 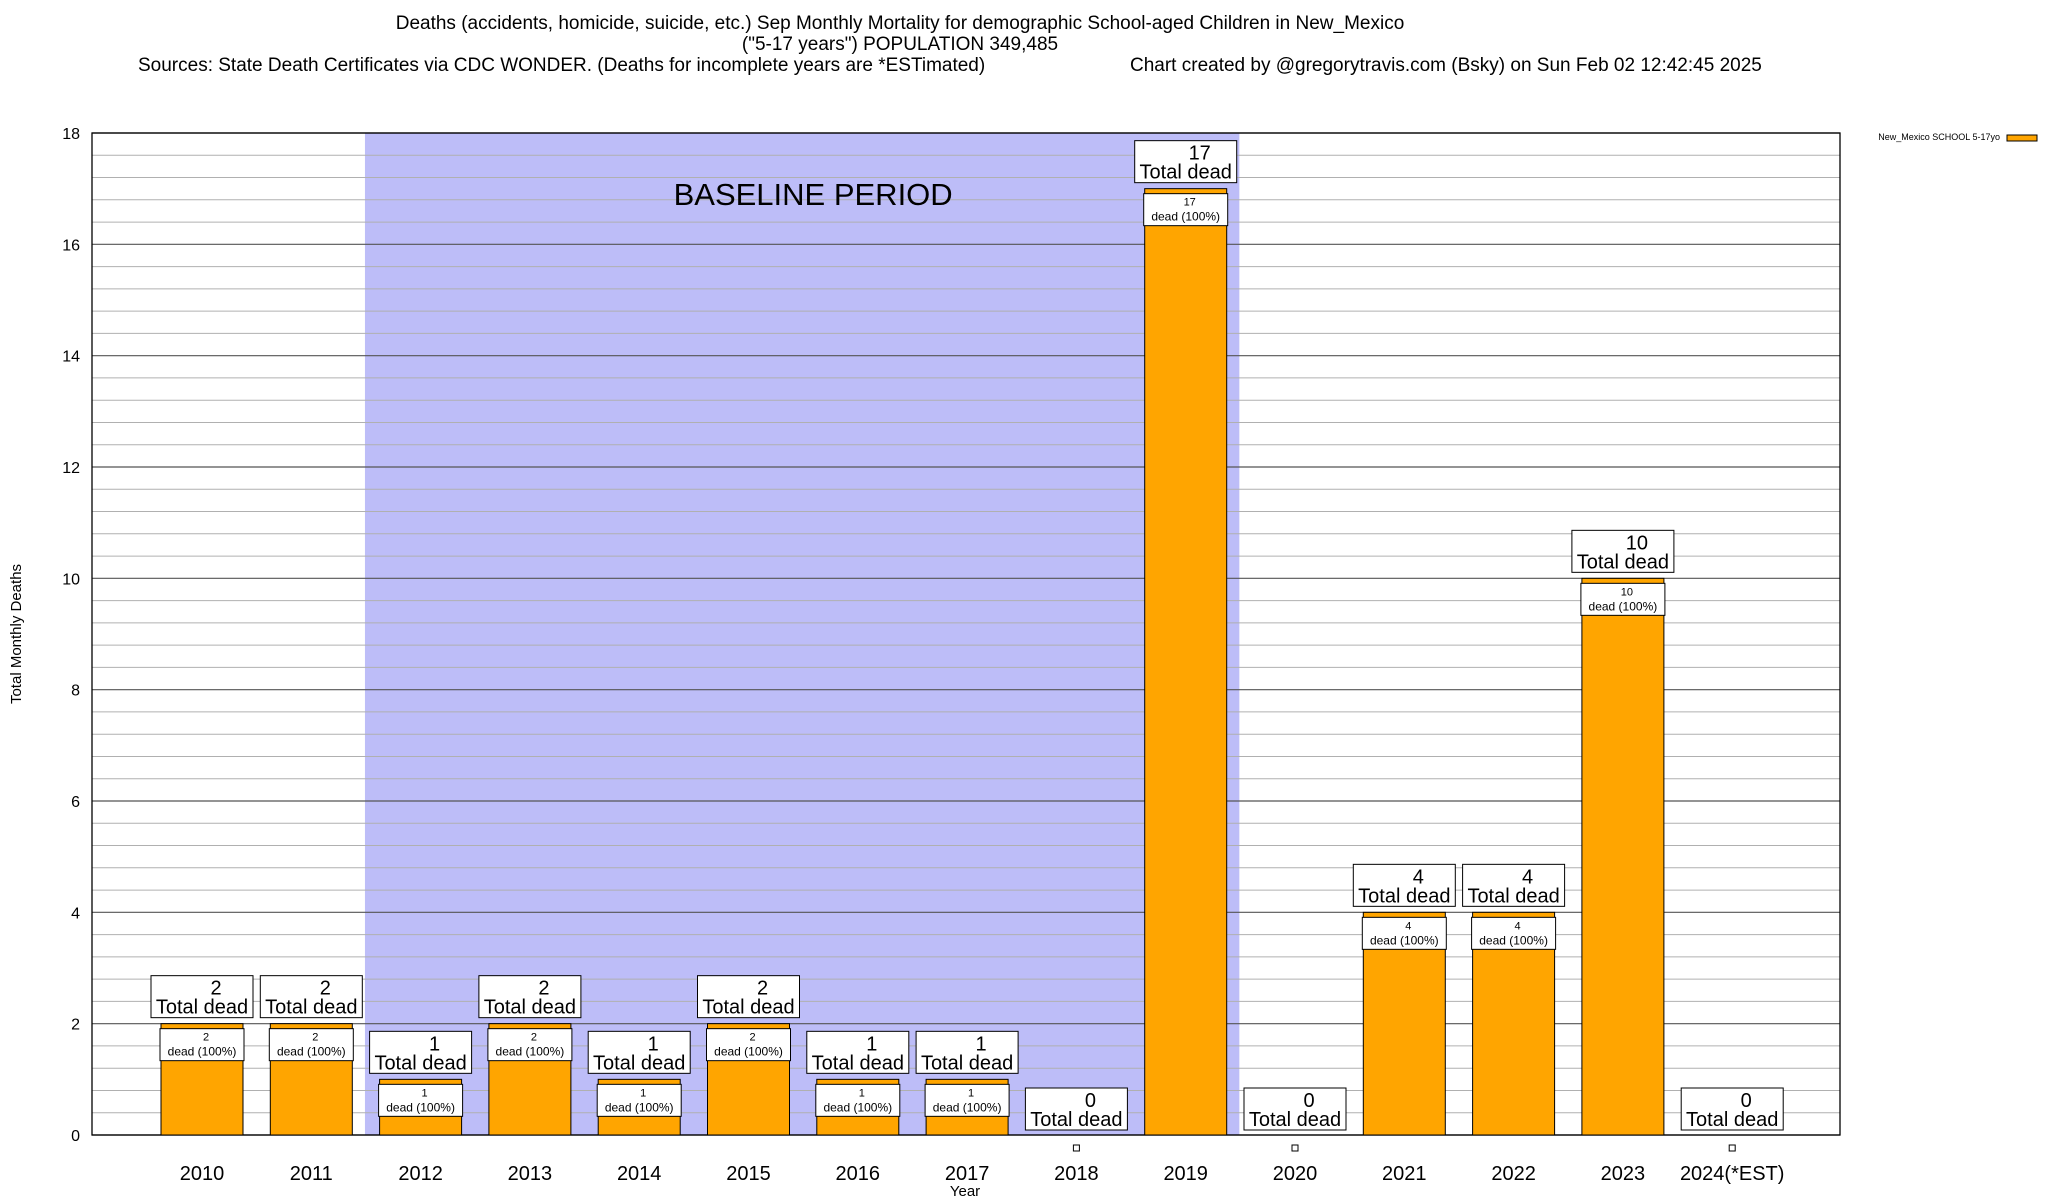 What do you see at coordinates (202, 1174) in the screenshot?
I see `x-tick-label: 2010` at bounding box center [202, 1174].